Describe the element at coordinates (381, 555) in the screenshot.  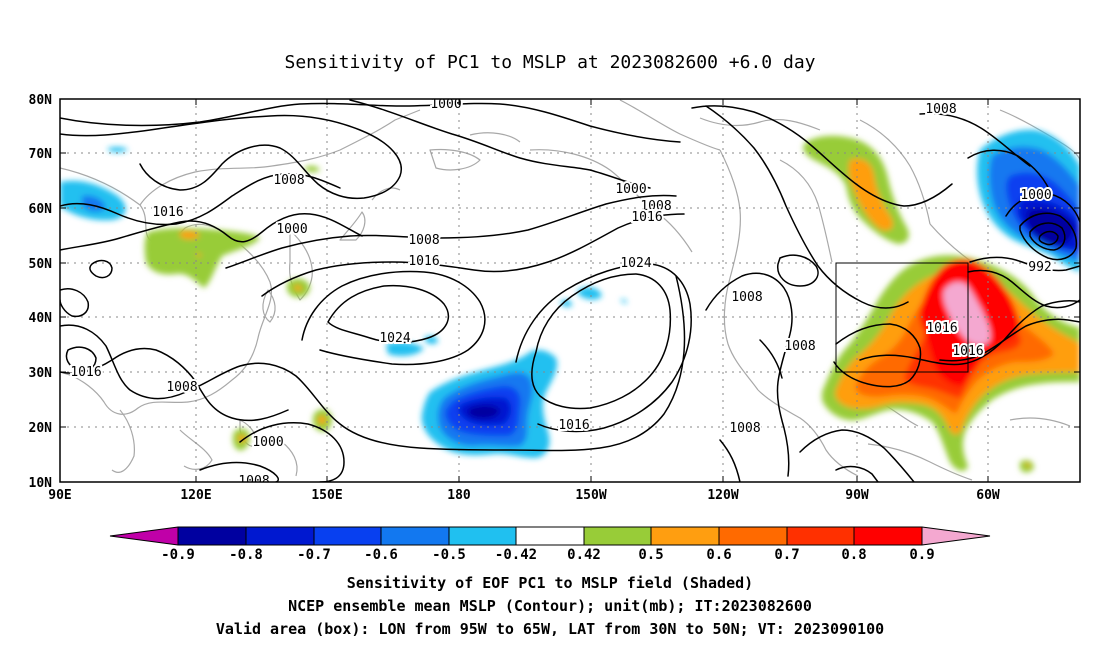
I see `colorbar-label: -0.6` at that location.